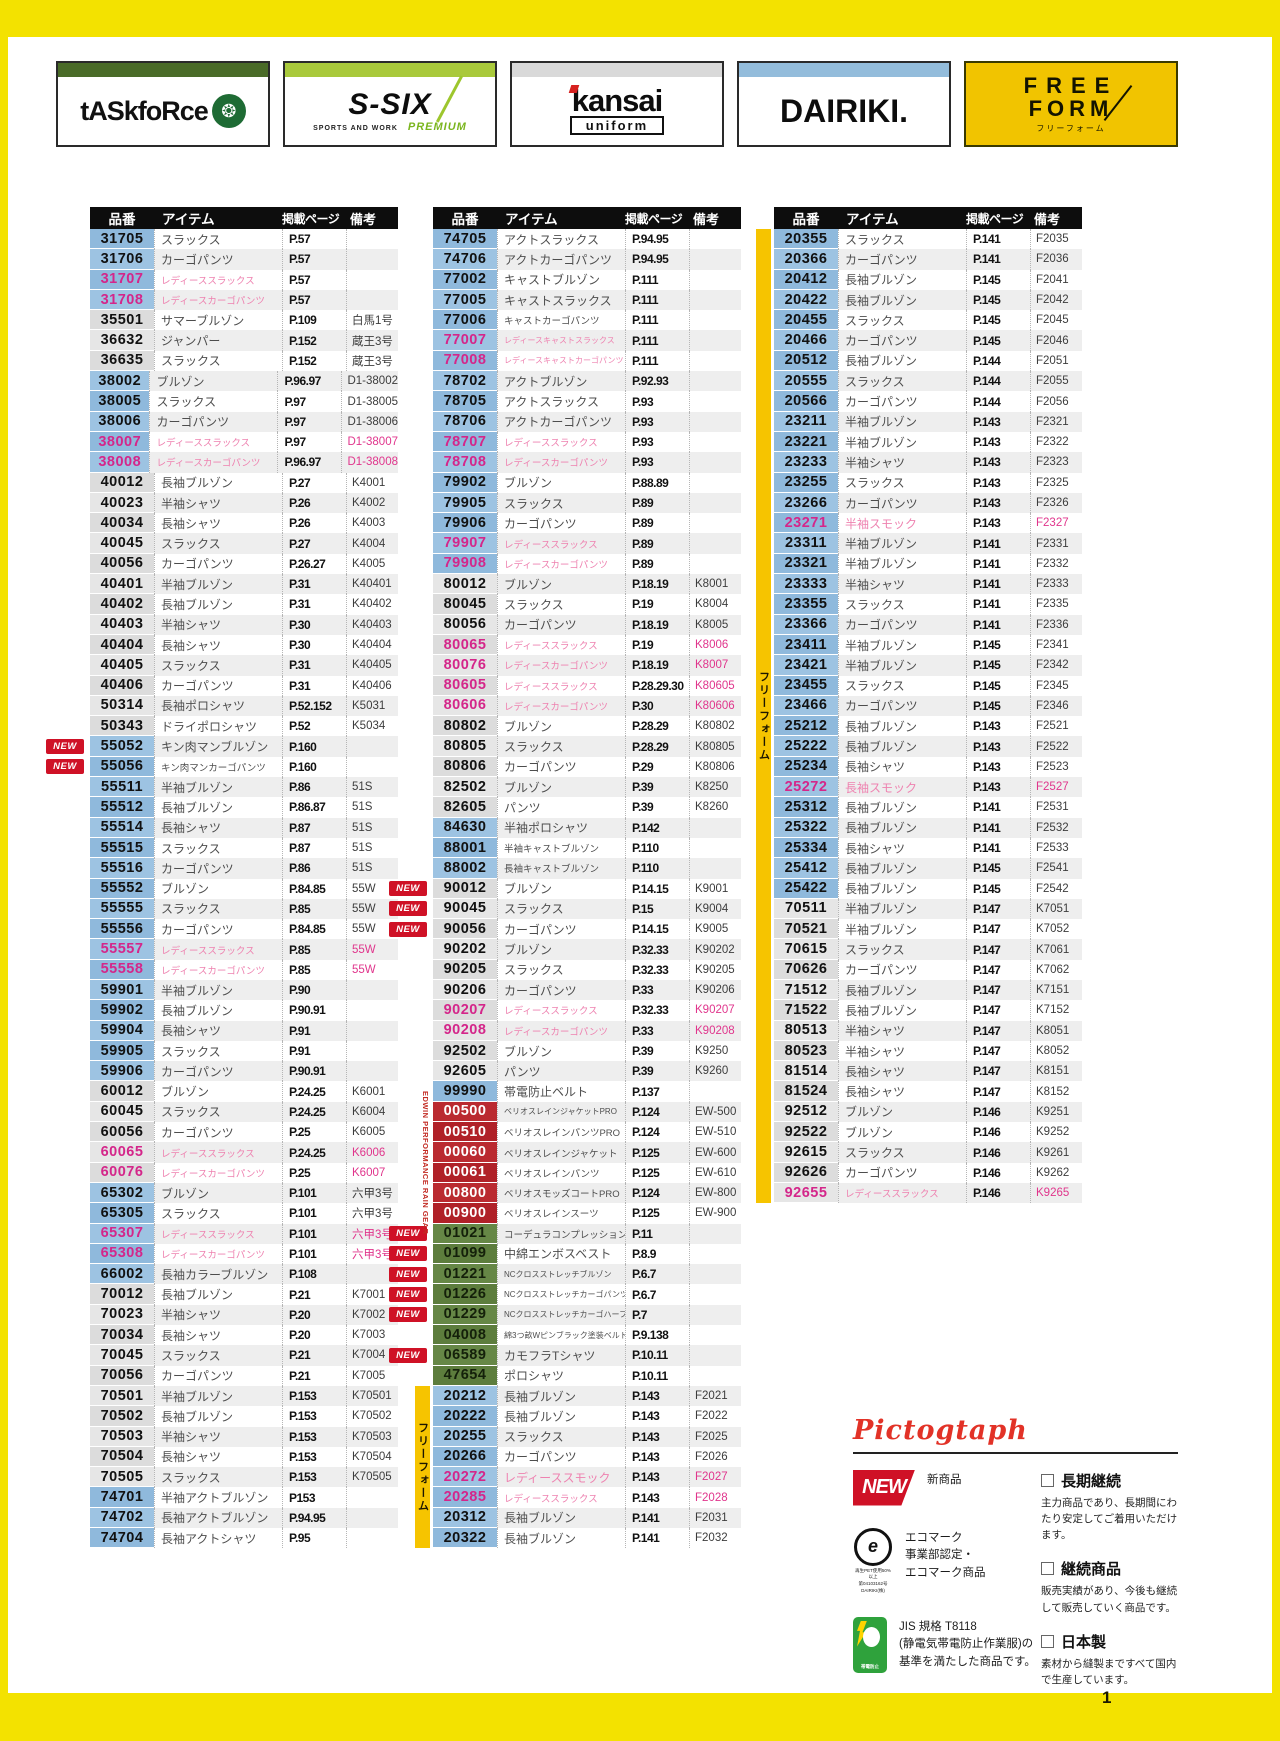 The height and width of the screenshot is (1741, 1280). I want to click on table-row: 23271 半袖スモック P.143 F2327, so click(928, 523).